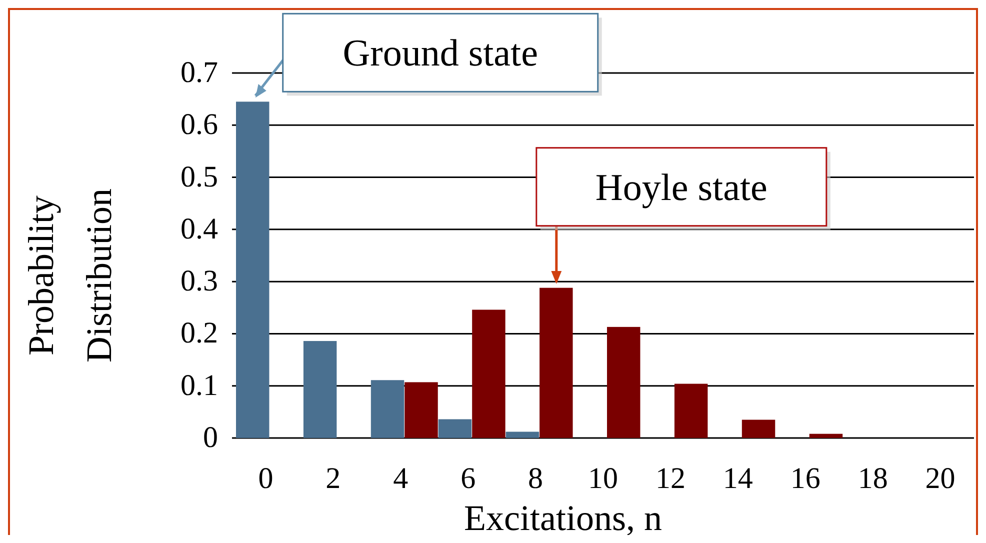  I want to click on x-tick-label: 20, so click(940, 478).